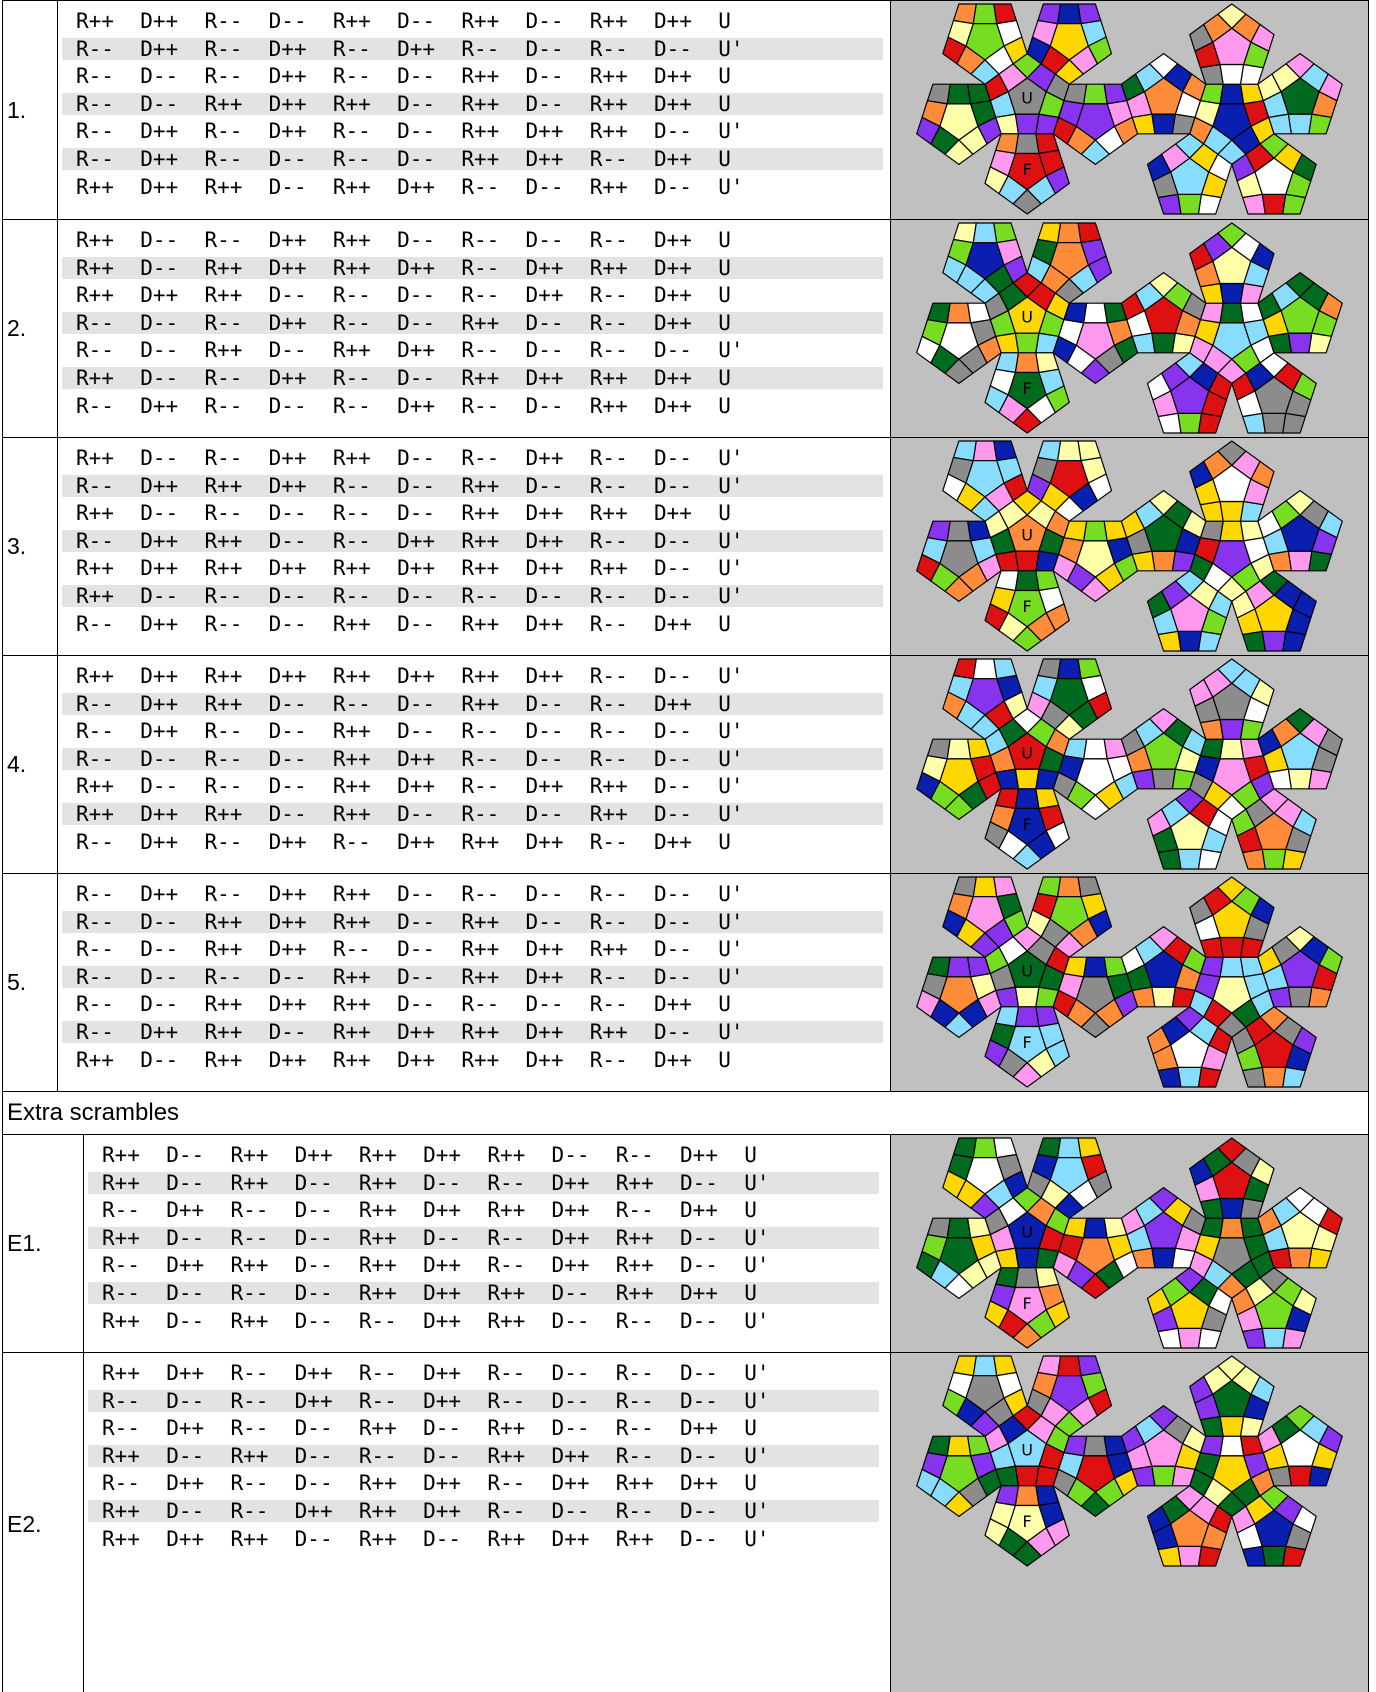  What do you see at coordinates (30, 546) in the screenshot?
I see `row-number: 3.` at bounding box center [30, 546].